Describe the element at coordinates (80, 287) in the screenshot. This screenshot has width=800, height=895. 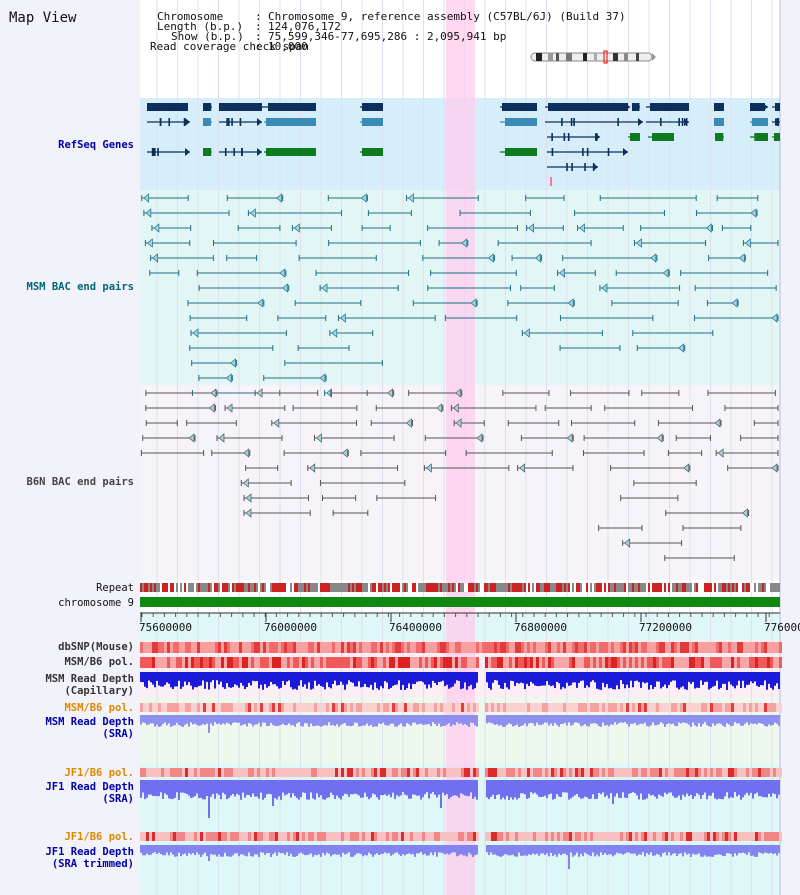
I see `track-label-msm-bac: MSM BAC end pairs` at that location.